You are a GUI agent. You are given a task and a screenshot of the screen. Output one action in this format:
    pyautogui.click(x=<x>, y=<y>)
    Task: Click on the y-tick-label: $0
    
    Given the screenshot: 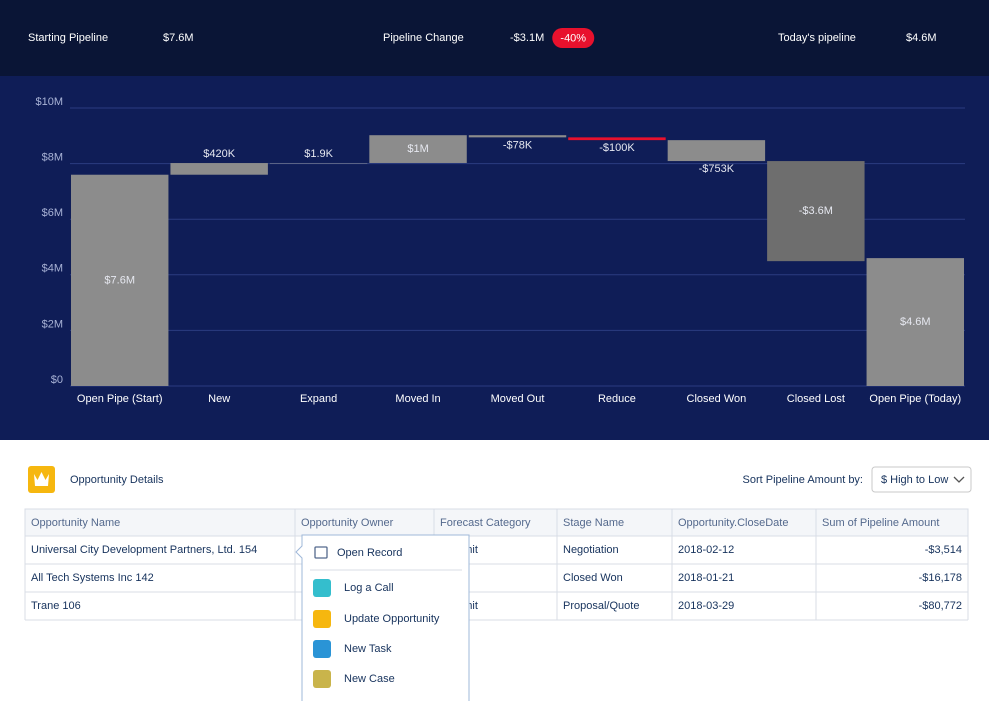 What is the action you would take?
    pyautogui.click(x=57, y=380)
    